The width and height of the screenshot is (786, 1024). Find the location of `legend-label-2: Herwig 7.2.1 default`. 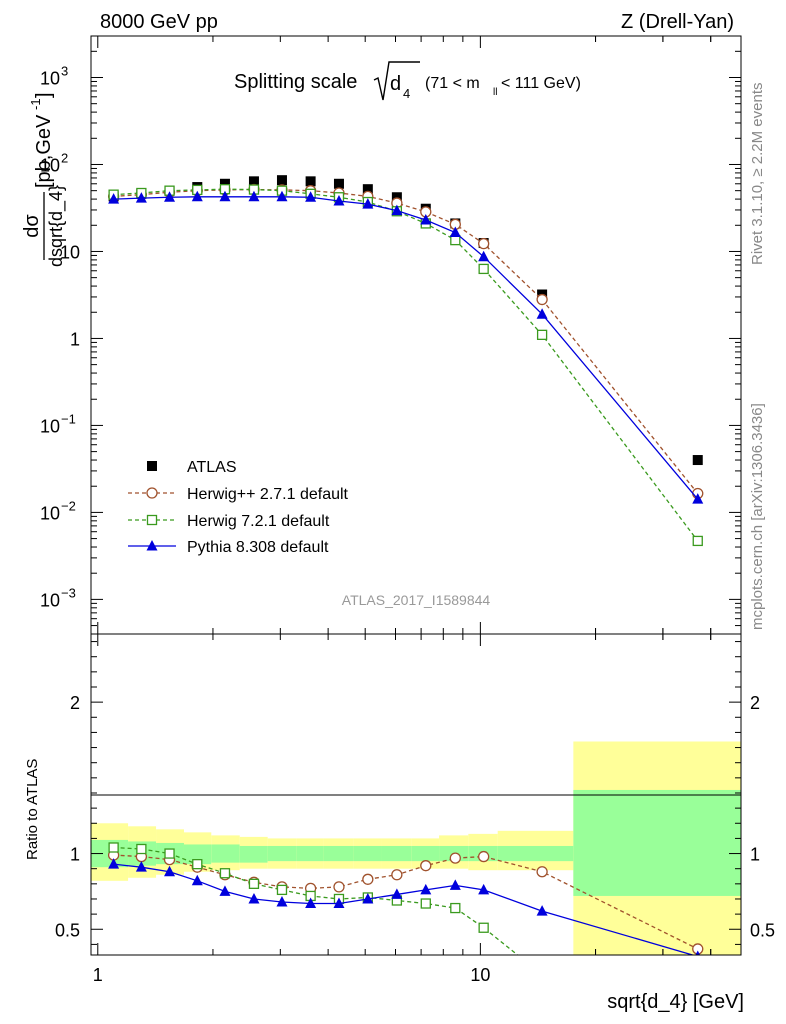

legend-label-2: Herwig 7.2.1 default is located at coordinates (258, 521).